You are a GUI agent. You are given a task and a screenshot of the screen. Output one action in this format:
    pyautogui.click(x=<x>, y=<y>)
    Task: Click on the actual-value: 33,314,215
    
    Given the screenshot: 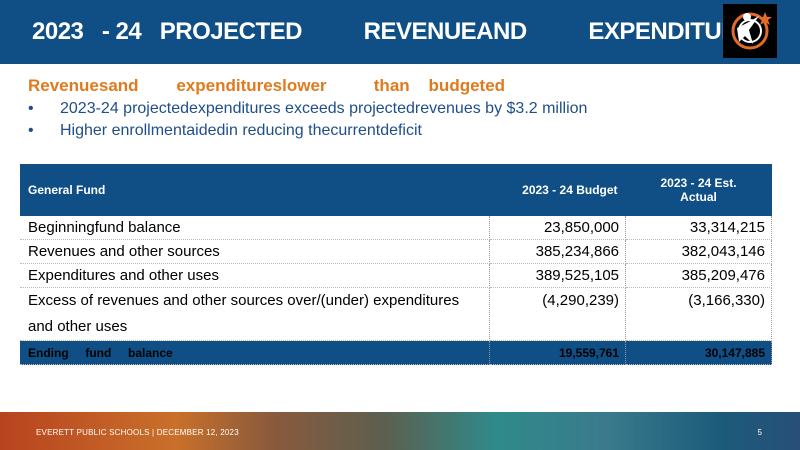 What is the action you would take?
    pyautogui.click(x=698, y=228)
    